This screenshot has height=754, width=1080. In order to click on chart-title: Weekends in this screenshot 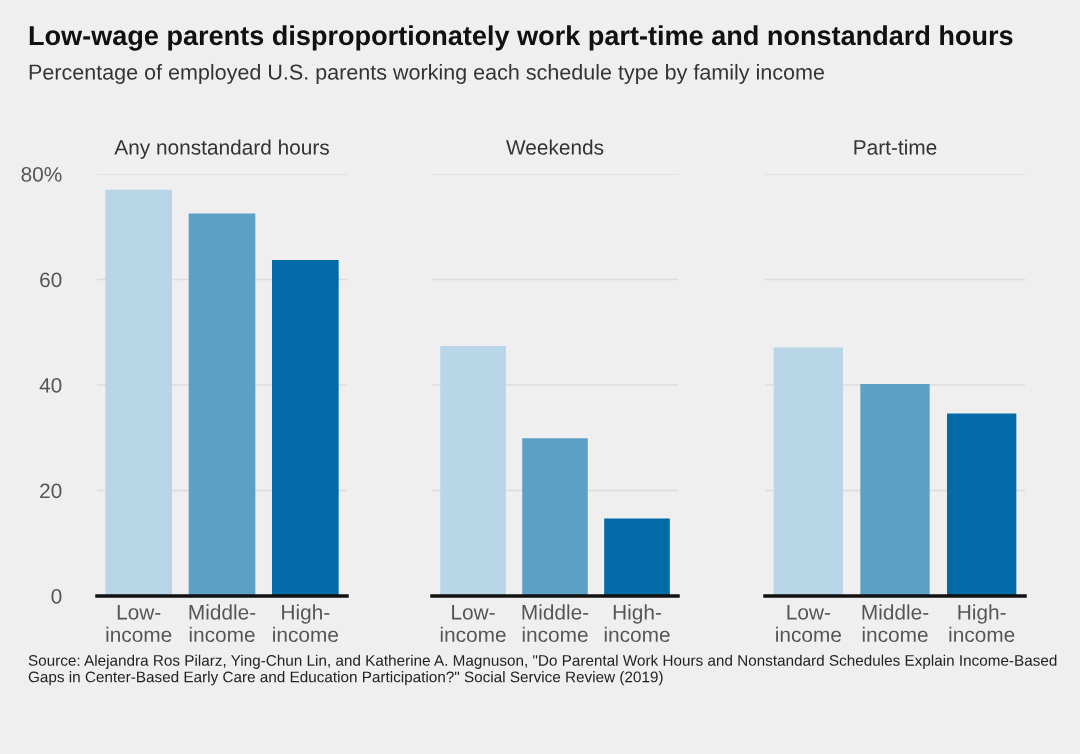, I will do `click(555, 147)`.